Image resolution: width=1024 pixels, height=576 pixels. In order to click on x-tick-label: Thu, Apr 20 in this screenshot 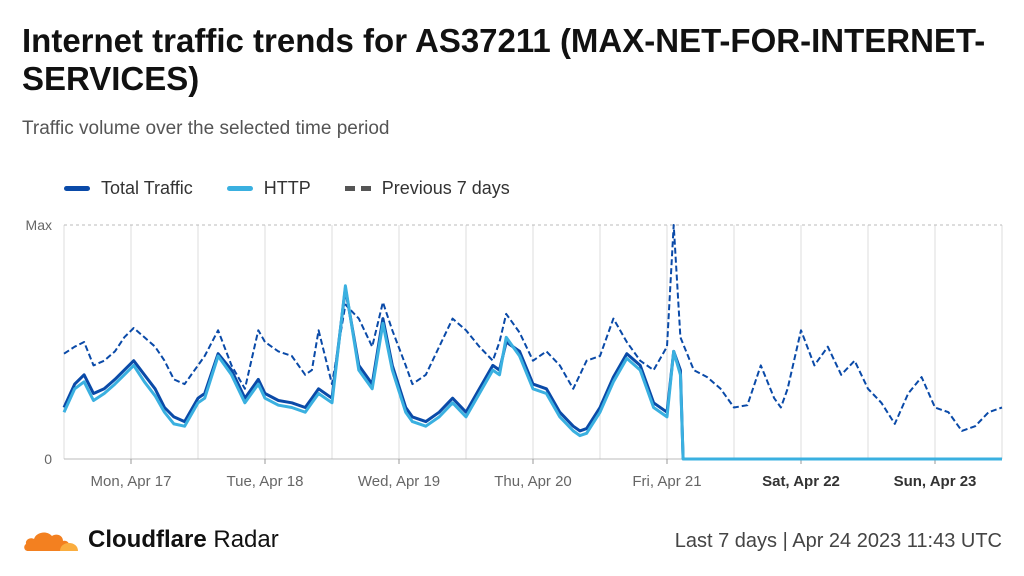, I will do `click(533, 481)`.